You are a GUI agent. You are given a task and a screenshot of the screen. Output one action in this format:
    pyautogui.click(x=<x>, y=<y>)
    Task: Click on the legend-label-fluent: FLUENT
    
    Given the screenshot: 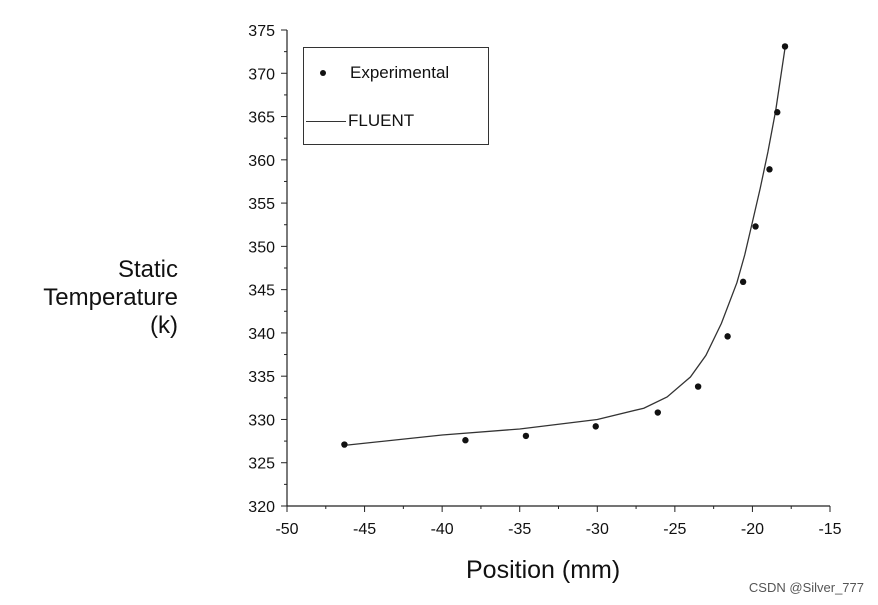 What is the action you would take?
    pyautogui.click(x=381, y=120)
    